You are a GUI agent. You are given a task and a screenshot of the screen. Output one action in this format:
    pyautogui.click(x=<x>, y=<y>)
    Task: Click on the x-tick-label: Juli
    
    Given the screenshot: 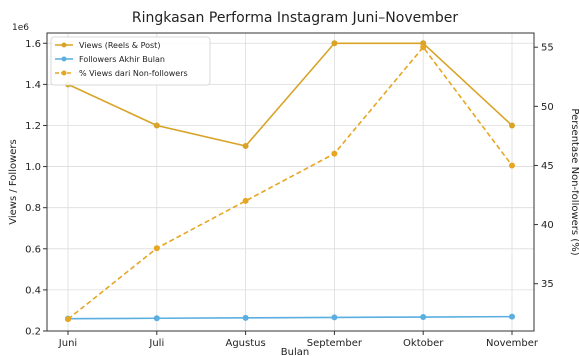 What is the action you would take?
    pyautogui.click(x=156, y=343)
    